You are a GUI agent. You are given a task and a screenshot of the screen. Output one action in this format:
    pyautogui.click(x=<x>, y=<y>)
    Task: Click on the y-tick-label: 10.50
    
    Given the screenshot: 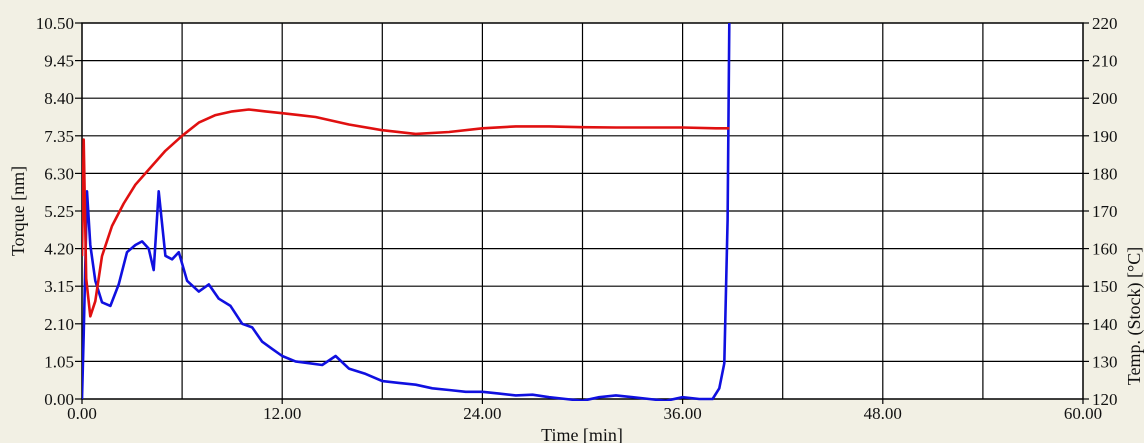 What is the action you would take?
    pyautogui.click(x=55, y=23)
    